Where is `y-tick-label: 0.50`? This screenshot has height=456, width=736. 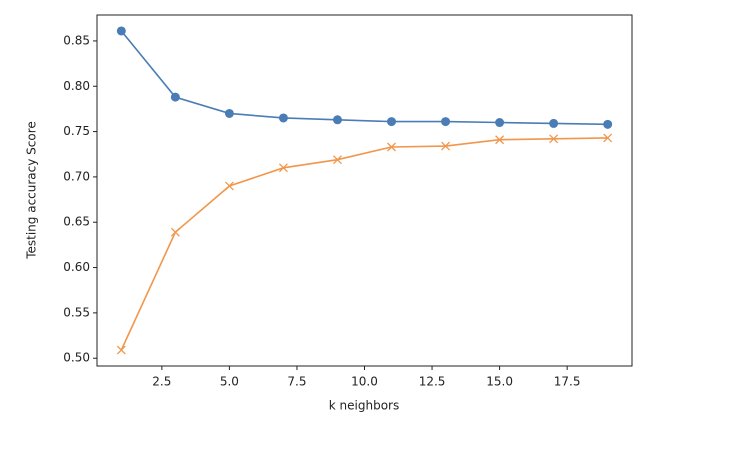
y-tick-label: 0.50 is located at coordinates (76, 358).